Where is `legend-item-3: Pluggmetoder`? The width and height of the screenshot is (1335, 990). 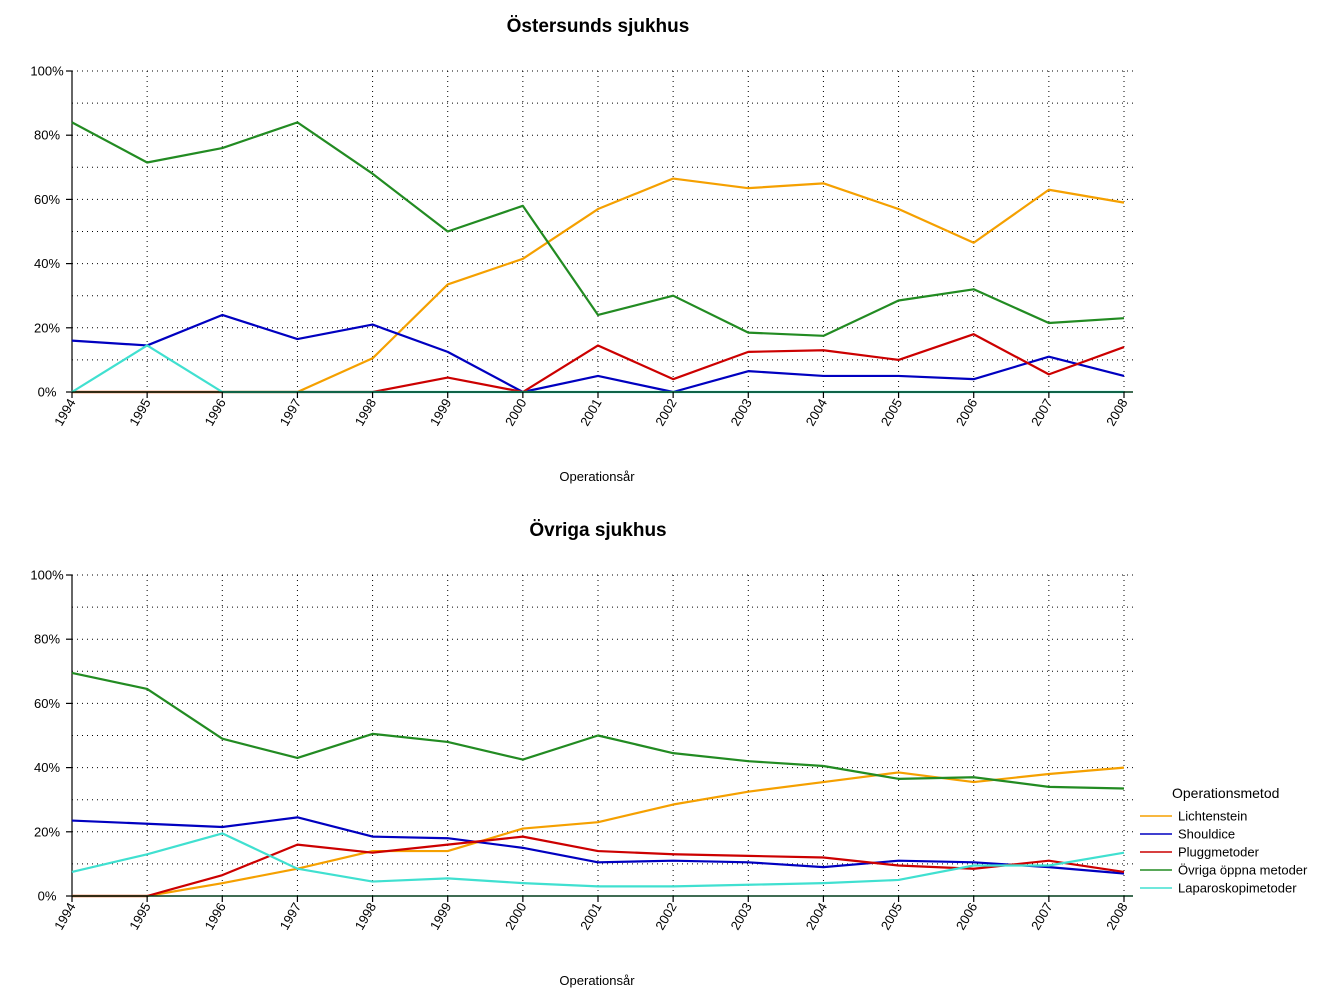
legend-item-3: Pluggmetoder is located at coordinates (1219, 852).